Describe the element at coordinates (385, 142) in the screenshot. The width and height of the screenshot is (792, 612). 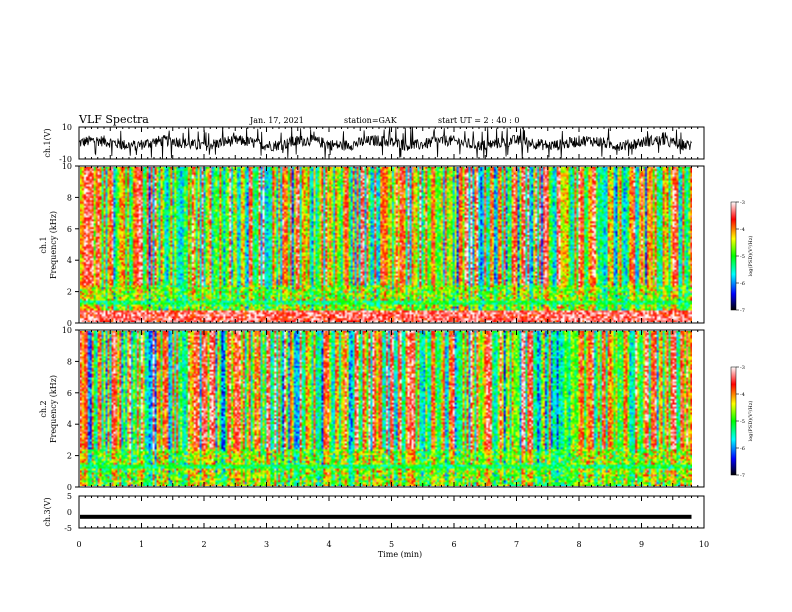
I see `ch1-waveform-trace` at that location.